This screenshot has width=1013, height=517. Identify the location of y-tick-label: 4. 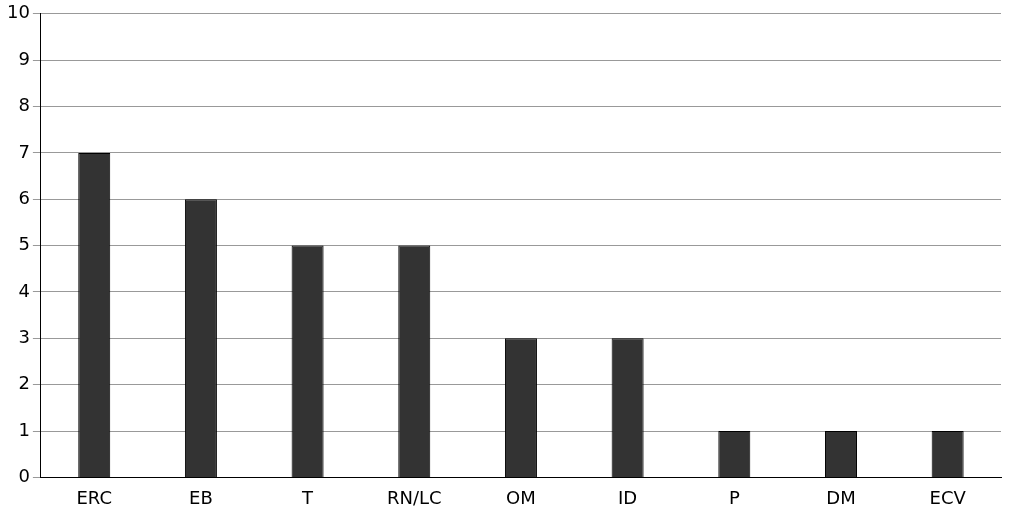
(24, 290).